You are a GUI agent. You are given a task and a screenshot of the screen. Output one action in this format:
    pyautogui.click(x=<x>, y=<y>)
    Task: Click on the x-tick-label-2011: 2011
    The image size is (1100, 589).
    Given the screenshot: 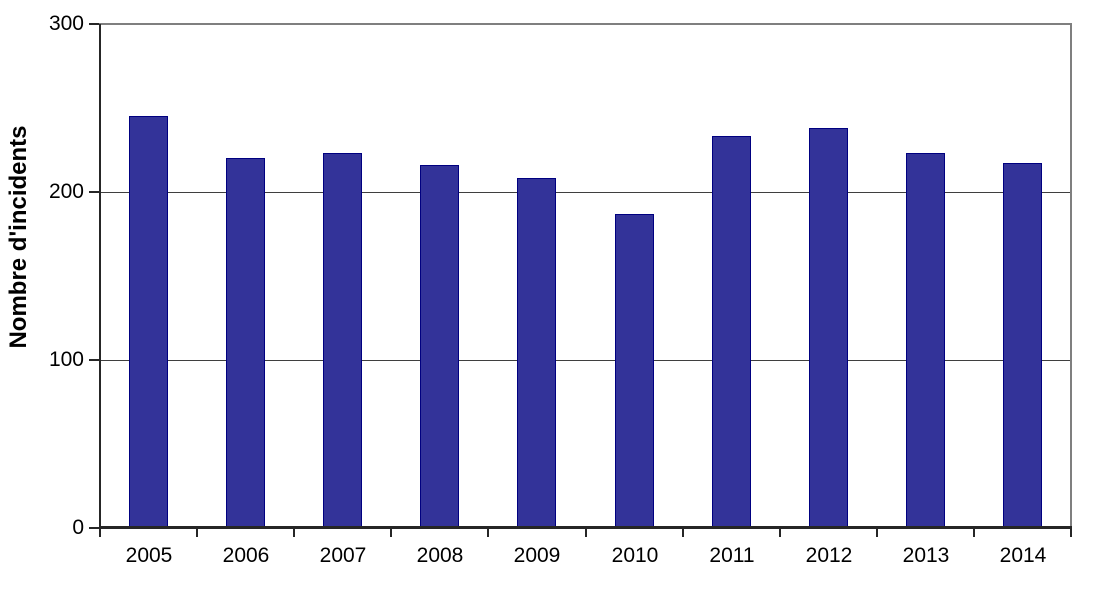 What is the action you would take?
    pyautogui.click(x=732, y=555)
    